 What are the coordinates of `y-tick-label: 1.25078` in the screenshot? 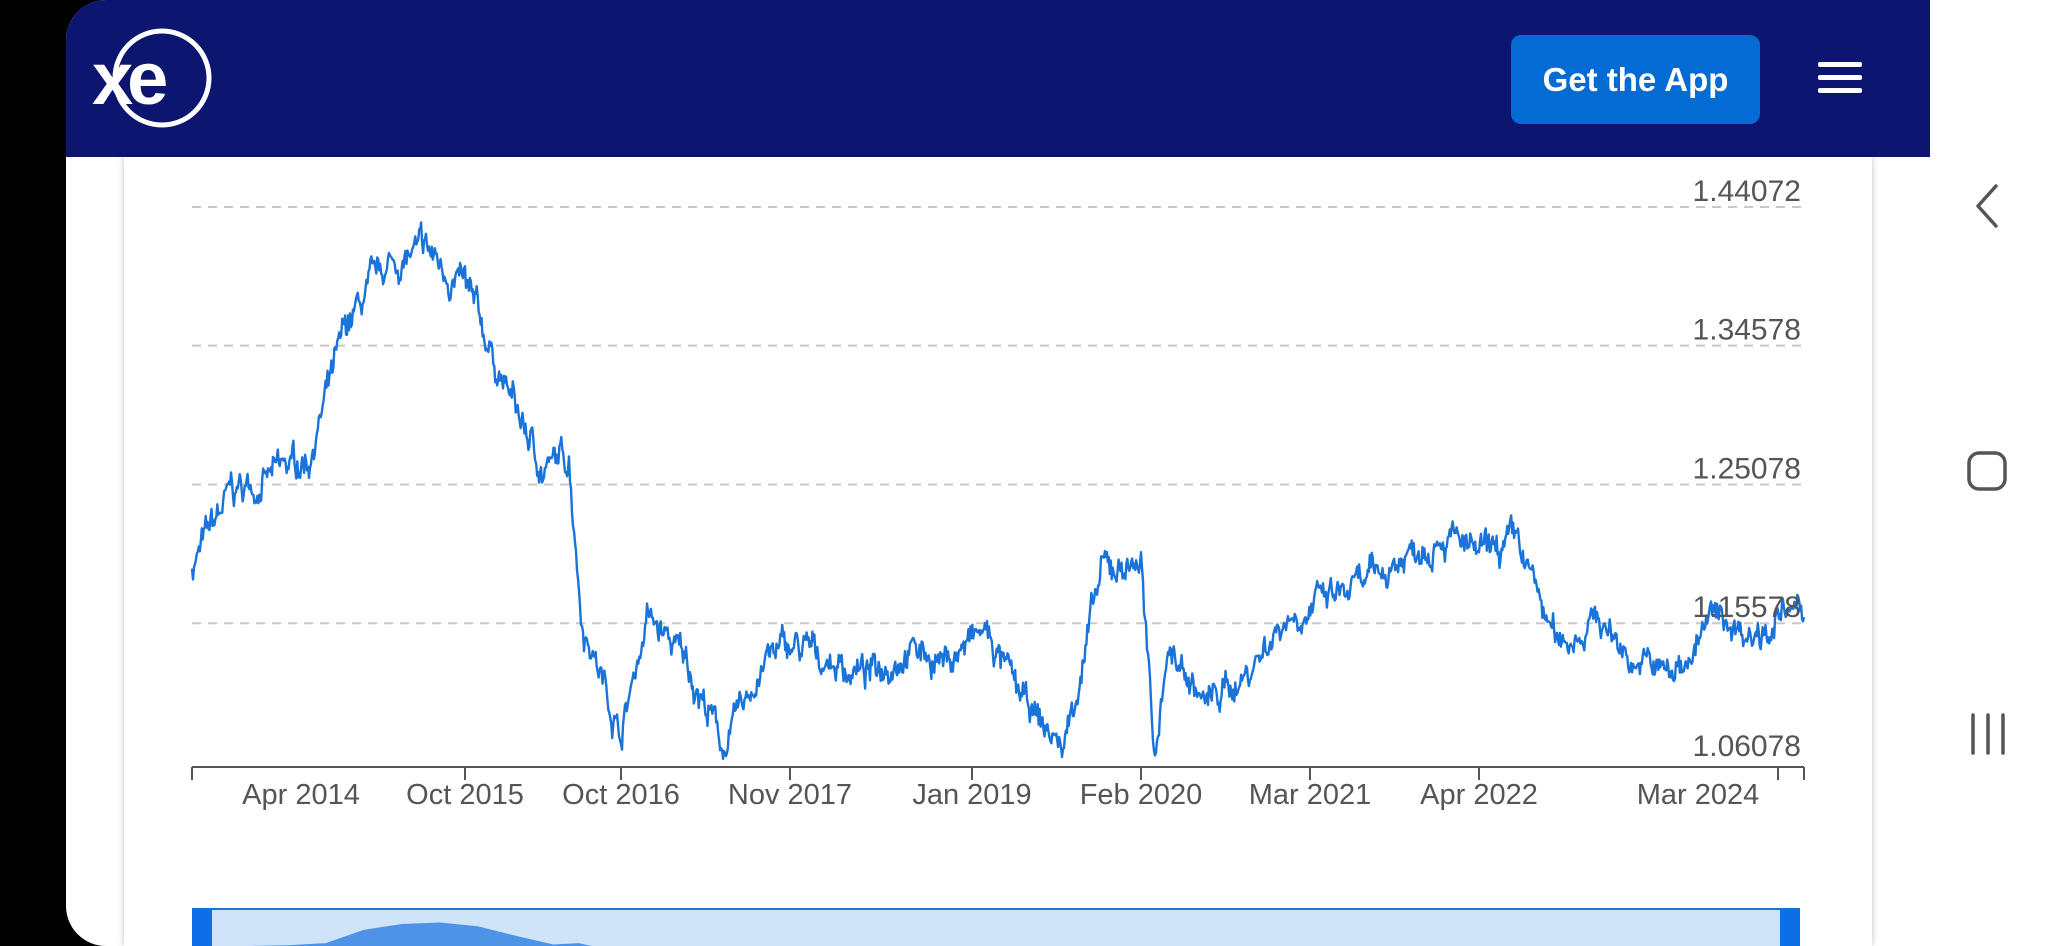 It's located at (1747, 468).